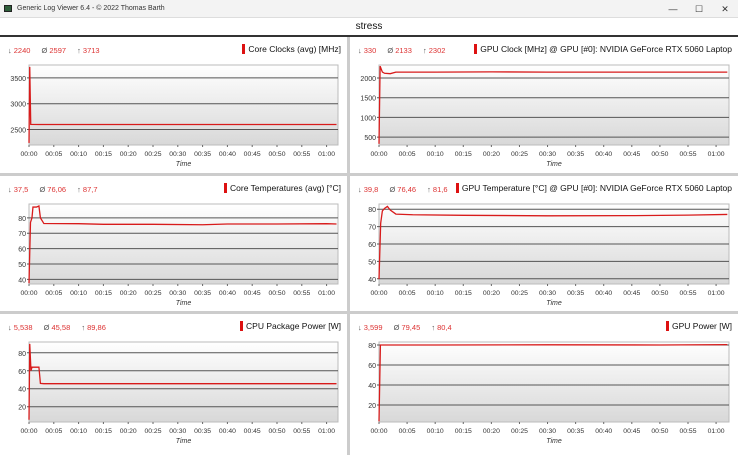 The image size is (738, 455). What do you see at coordinates (326, 293) in the screenshot?
I see `x-tick-label: 01:00` at bounding box center [326, 293].